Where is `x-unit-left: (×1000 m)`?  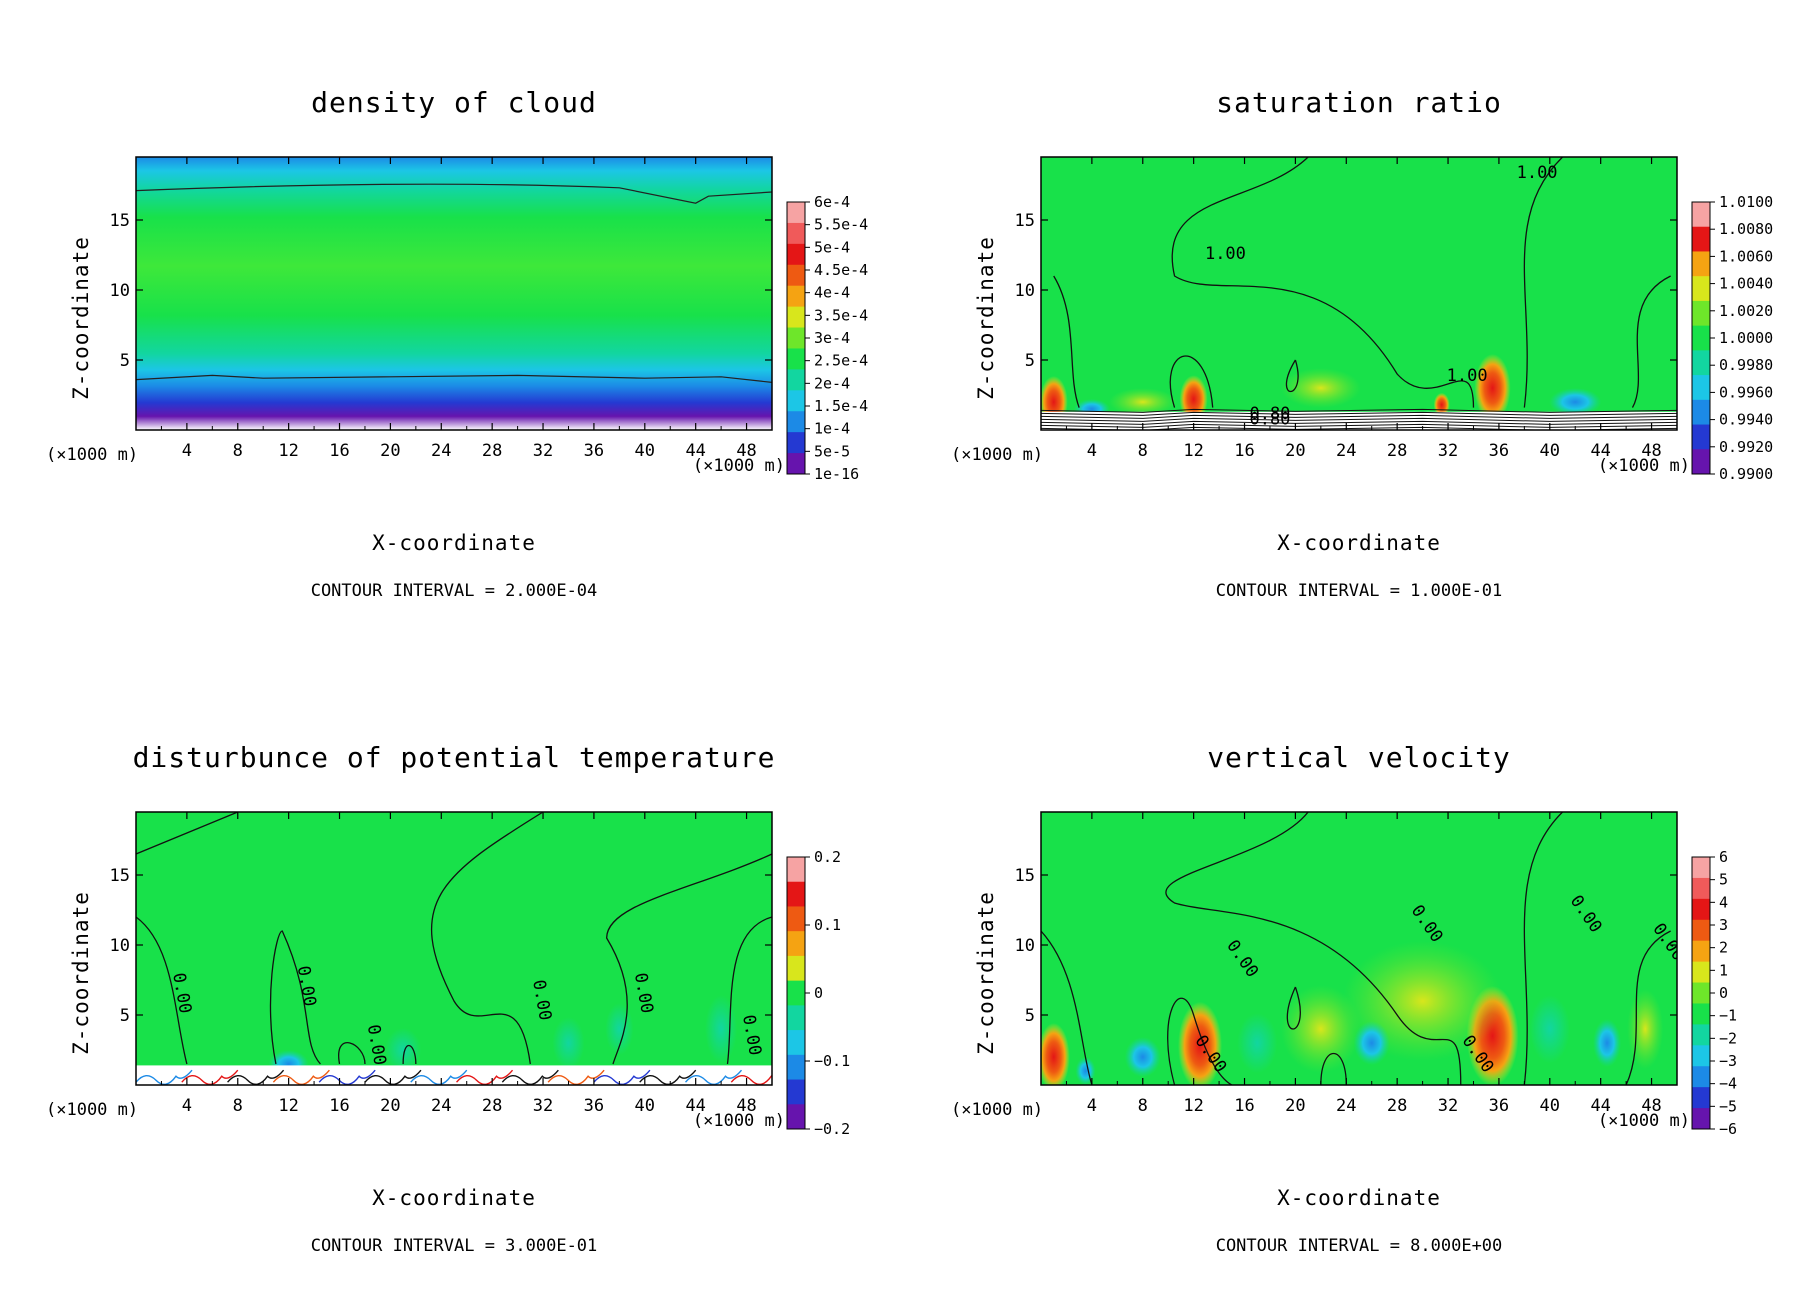 x-unit-left: (×1000 m) is located at coordinates (92, 455).